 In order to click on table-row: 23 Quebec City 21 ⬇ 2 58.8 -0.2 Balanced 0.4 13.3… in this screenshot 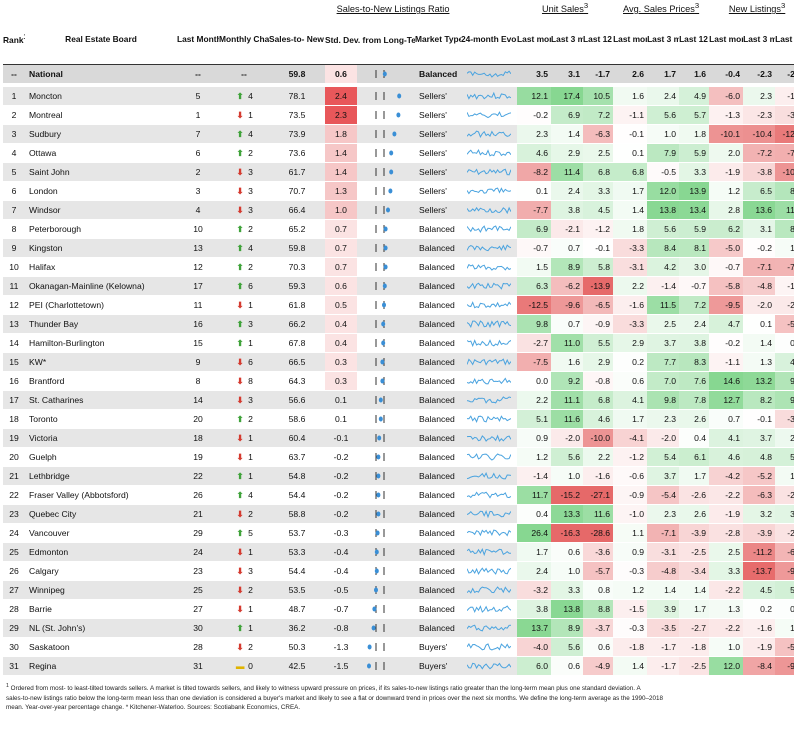, I will do `click(398, 514)`.